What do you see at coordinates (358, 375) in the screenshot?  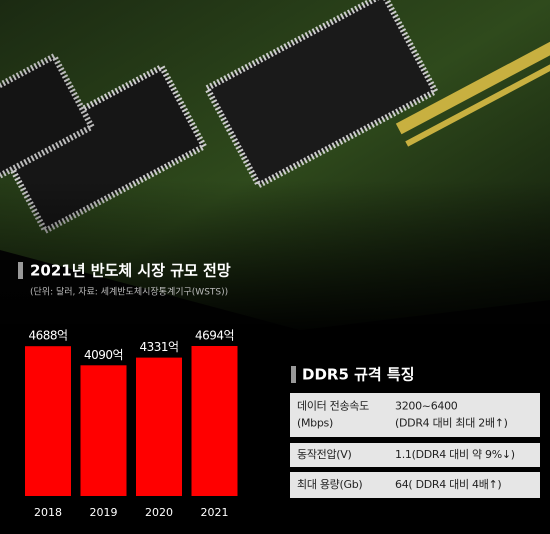 I see `table-title: DDR5 규격 특징` at bounding box center [358, 375].